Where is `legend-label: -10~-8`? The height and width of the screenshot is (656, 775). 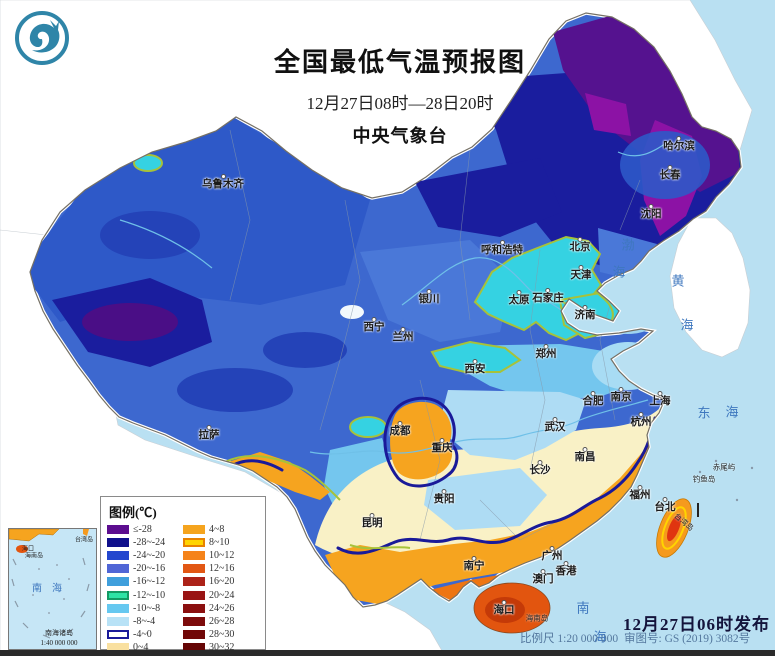
legend-label: -10~-8 is located at coordinates (147, 608).